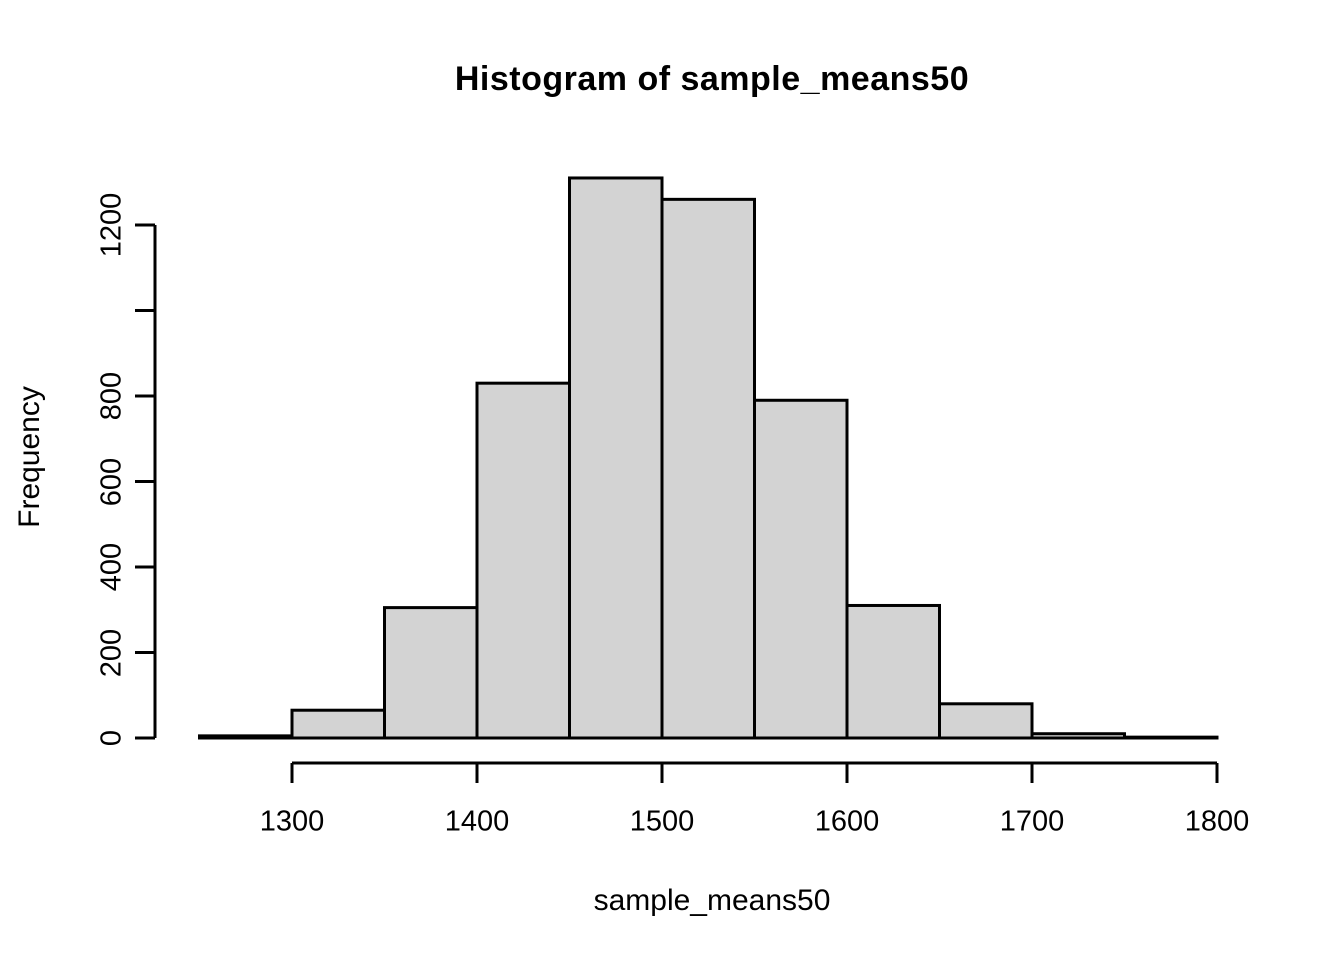 Image resolution: width=1344 pixels, height=960 pixels. Describe the element at coordinates (292, 821) in the screenshot. I see `x-tick-label: 1300` at that location.